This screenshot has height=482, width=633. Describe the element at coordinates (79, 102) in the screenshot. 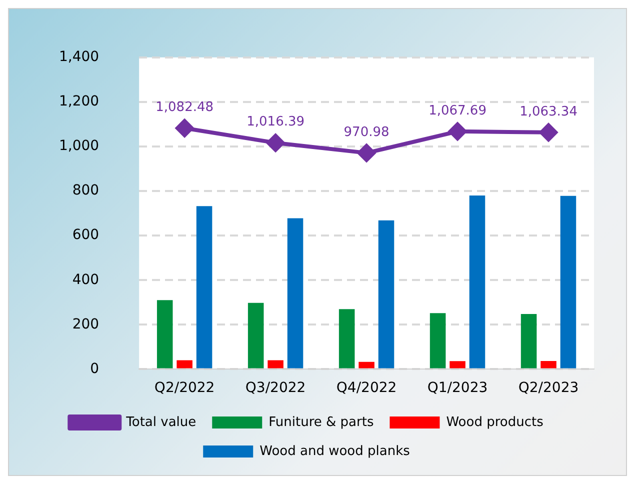

I see `y-tick-label: 1,200` at that location.